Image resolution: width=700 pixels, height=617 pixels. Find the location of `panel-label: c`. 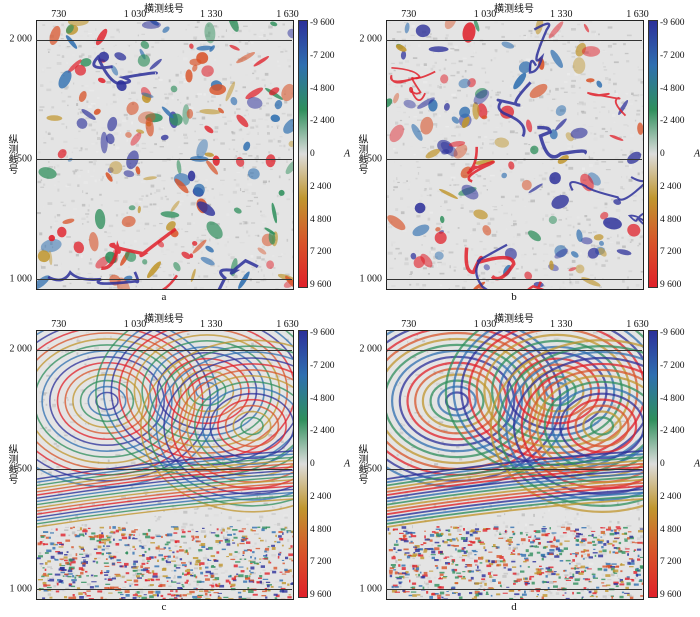

panel-label: c is located at coordinates (164, 607).